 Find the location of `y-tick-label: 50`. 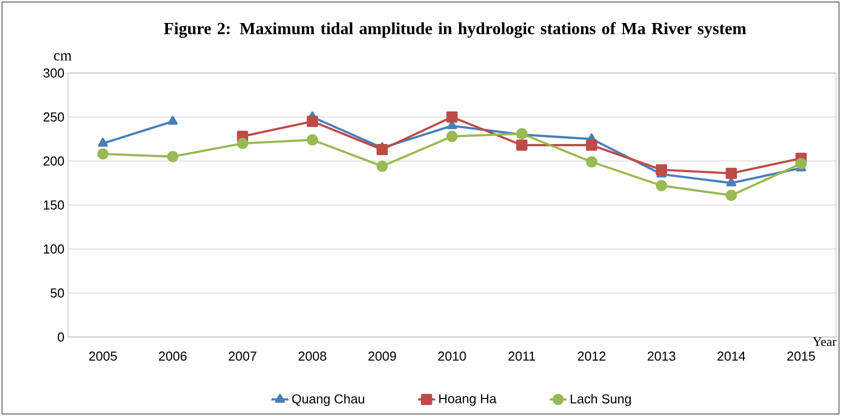

y-tick-label: 50 is located at coordinates (57, 293).